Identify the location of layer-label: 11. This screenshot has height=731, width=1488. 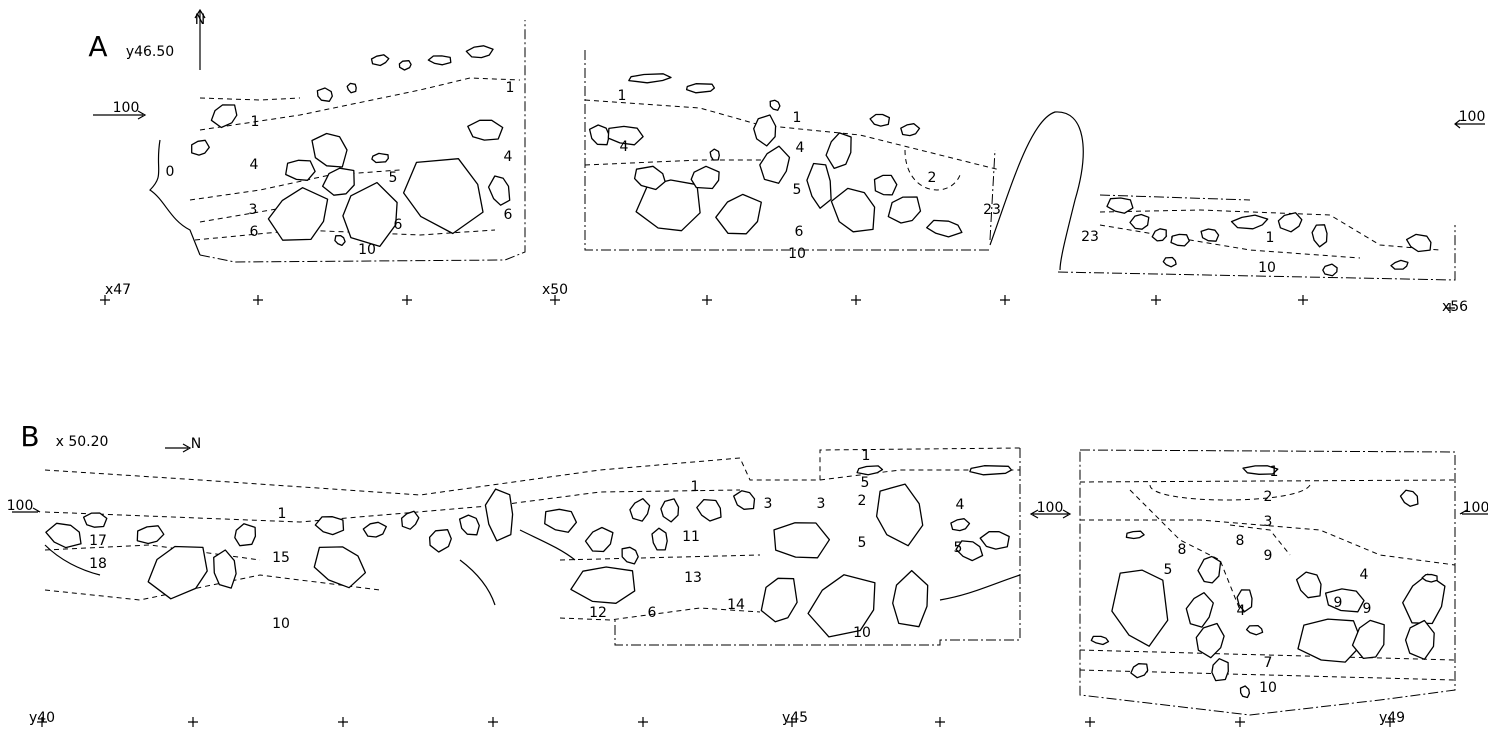
(691, 537).